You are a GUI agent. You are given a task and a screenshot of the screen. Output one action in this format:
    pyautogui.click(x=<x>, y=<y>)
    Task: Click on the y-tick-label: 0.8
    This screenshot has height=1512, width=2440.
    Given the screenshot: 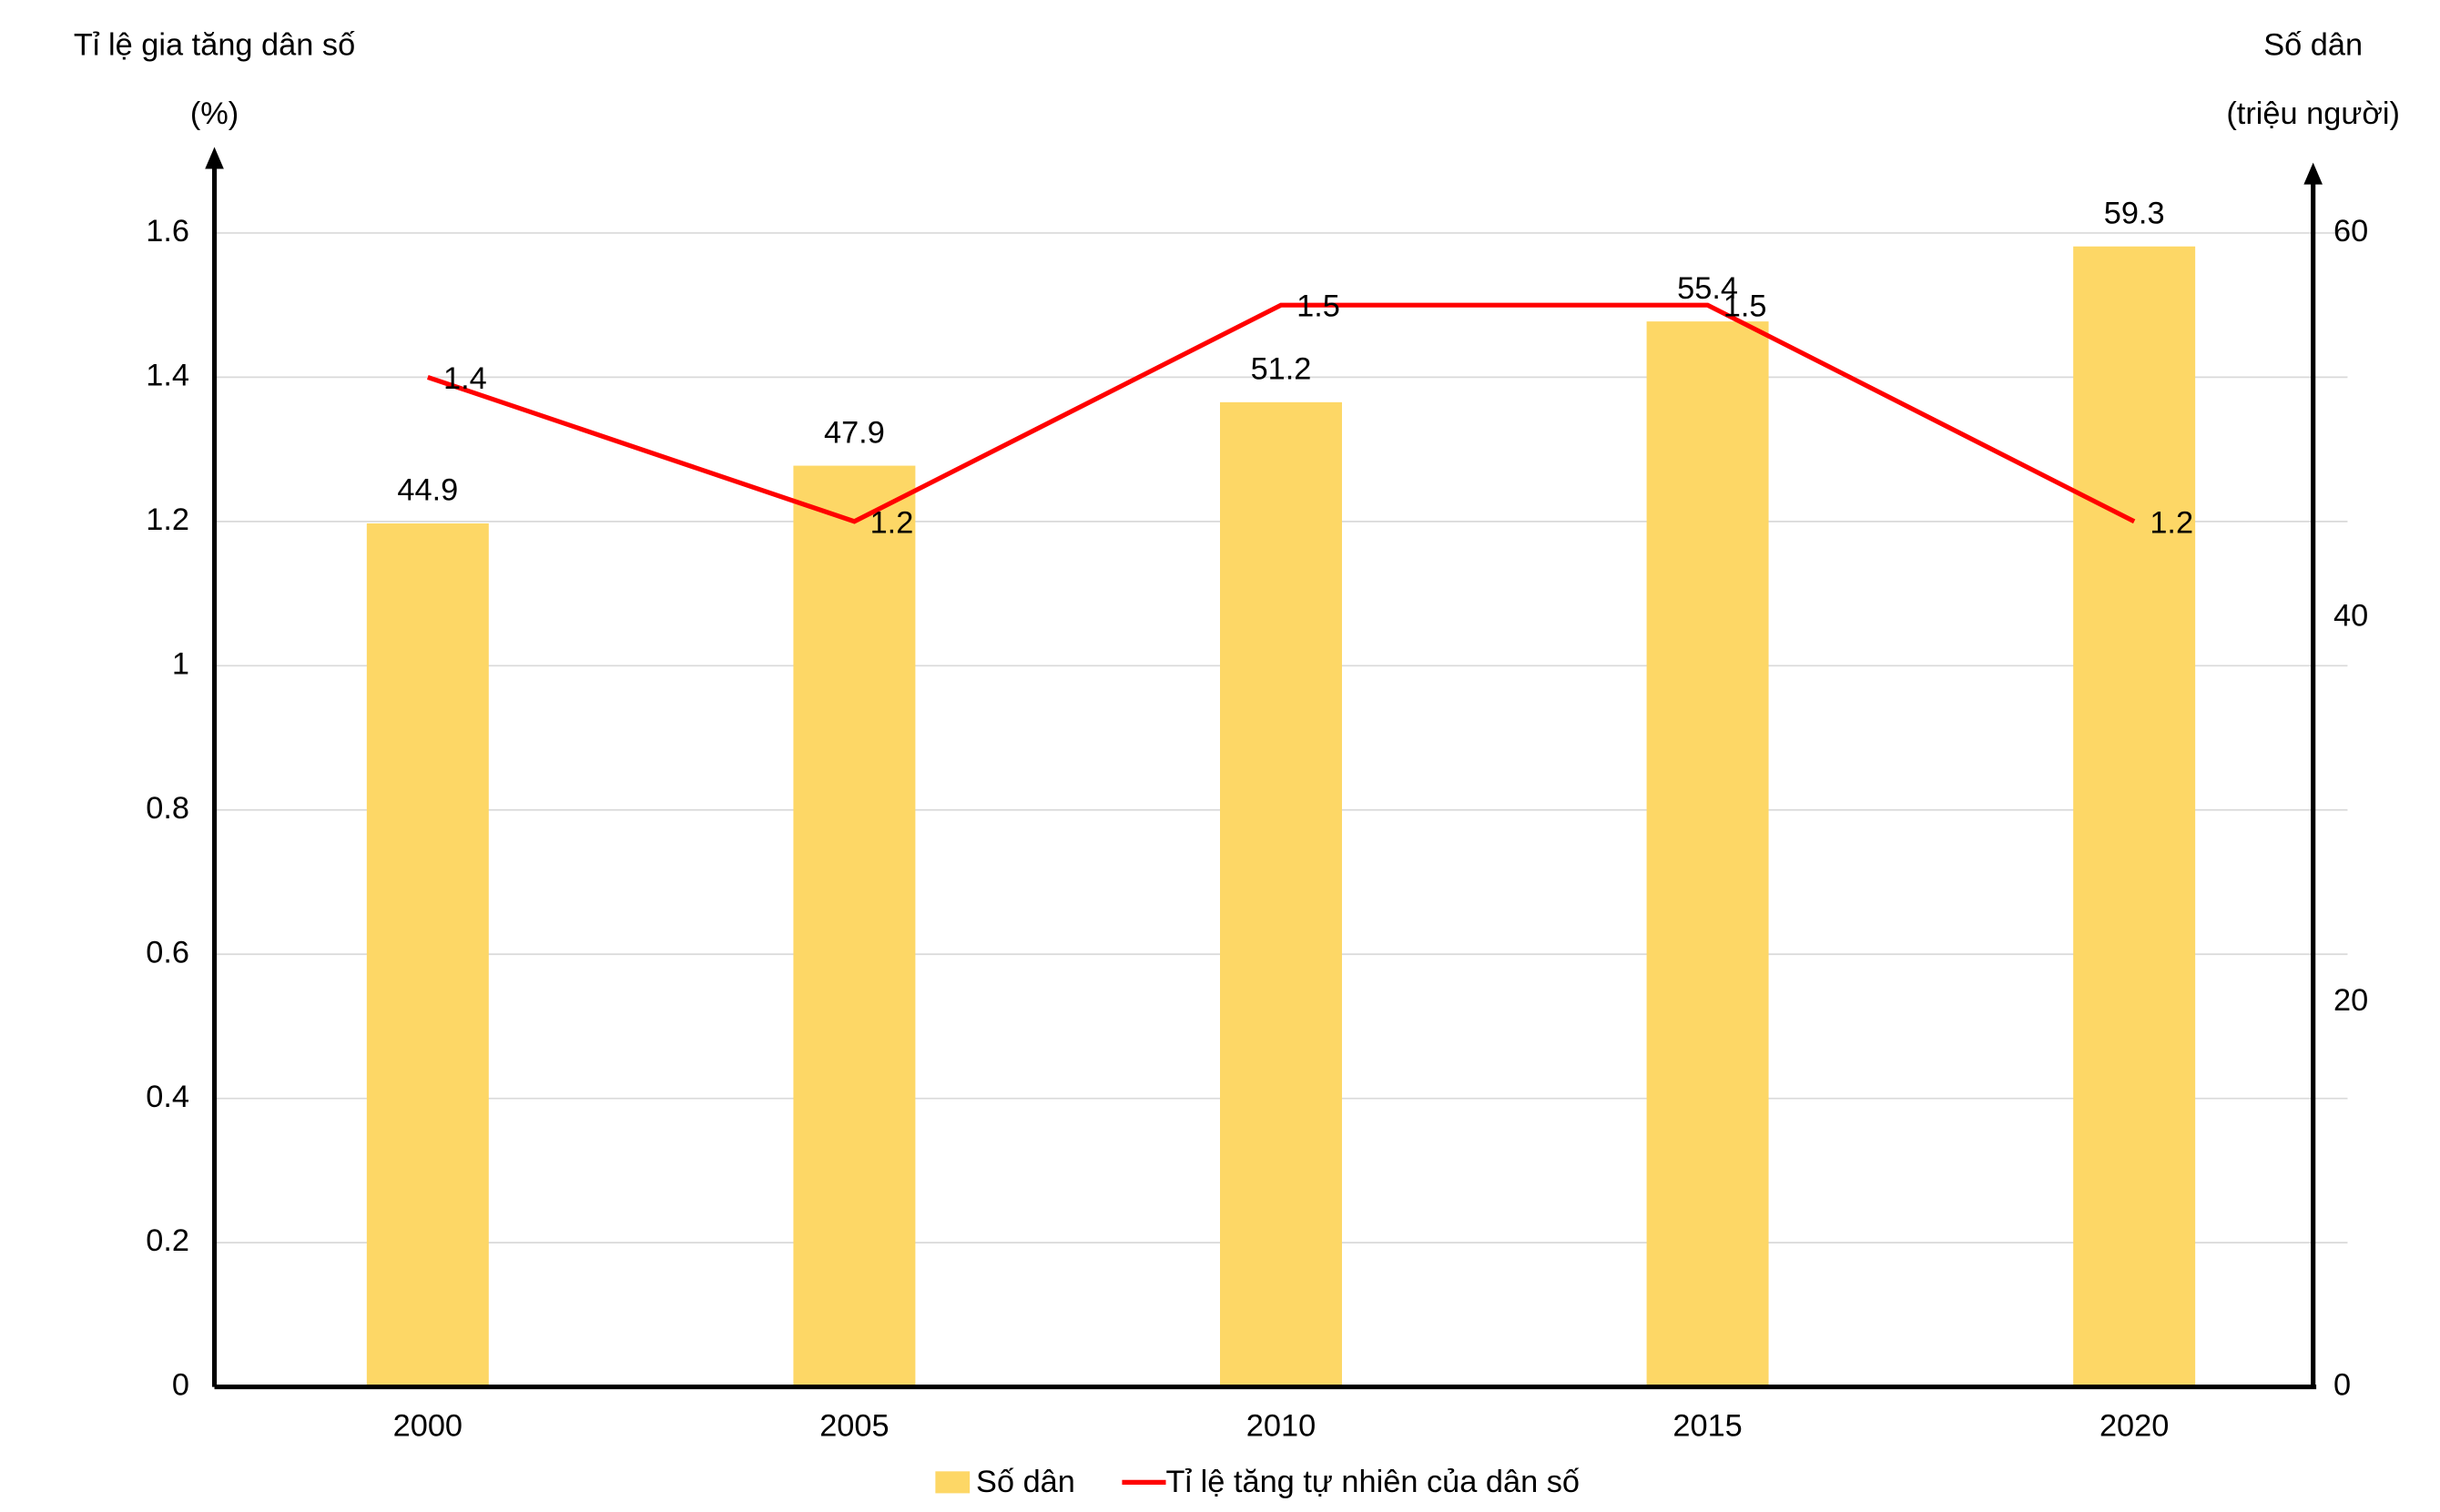 What is the action you would take?
    pyautogui.click(x=167, y=808)
    